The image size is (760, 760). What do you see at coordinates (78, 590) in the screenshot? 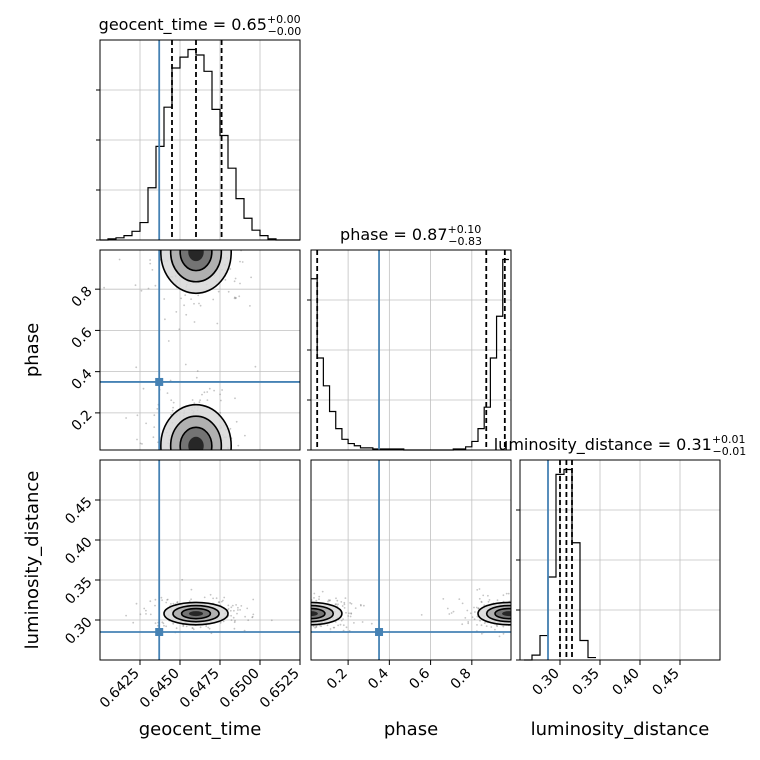
I see `y-tick-label: 0.35` at bounding box center [78, 590].